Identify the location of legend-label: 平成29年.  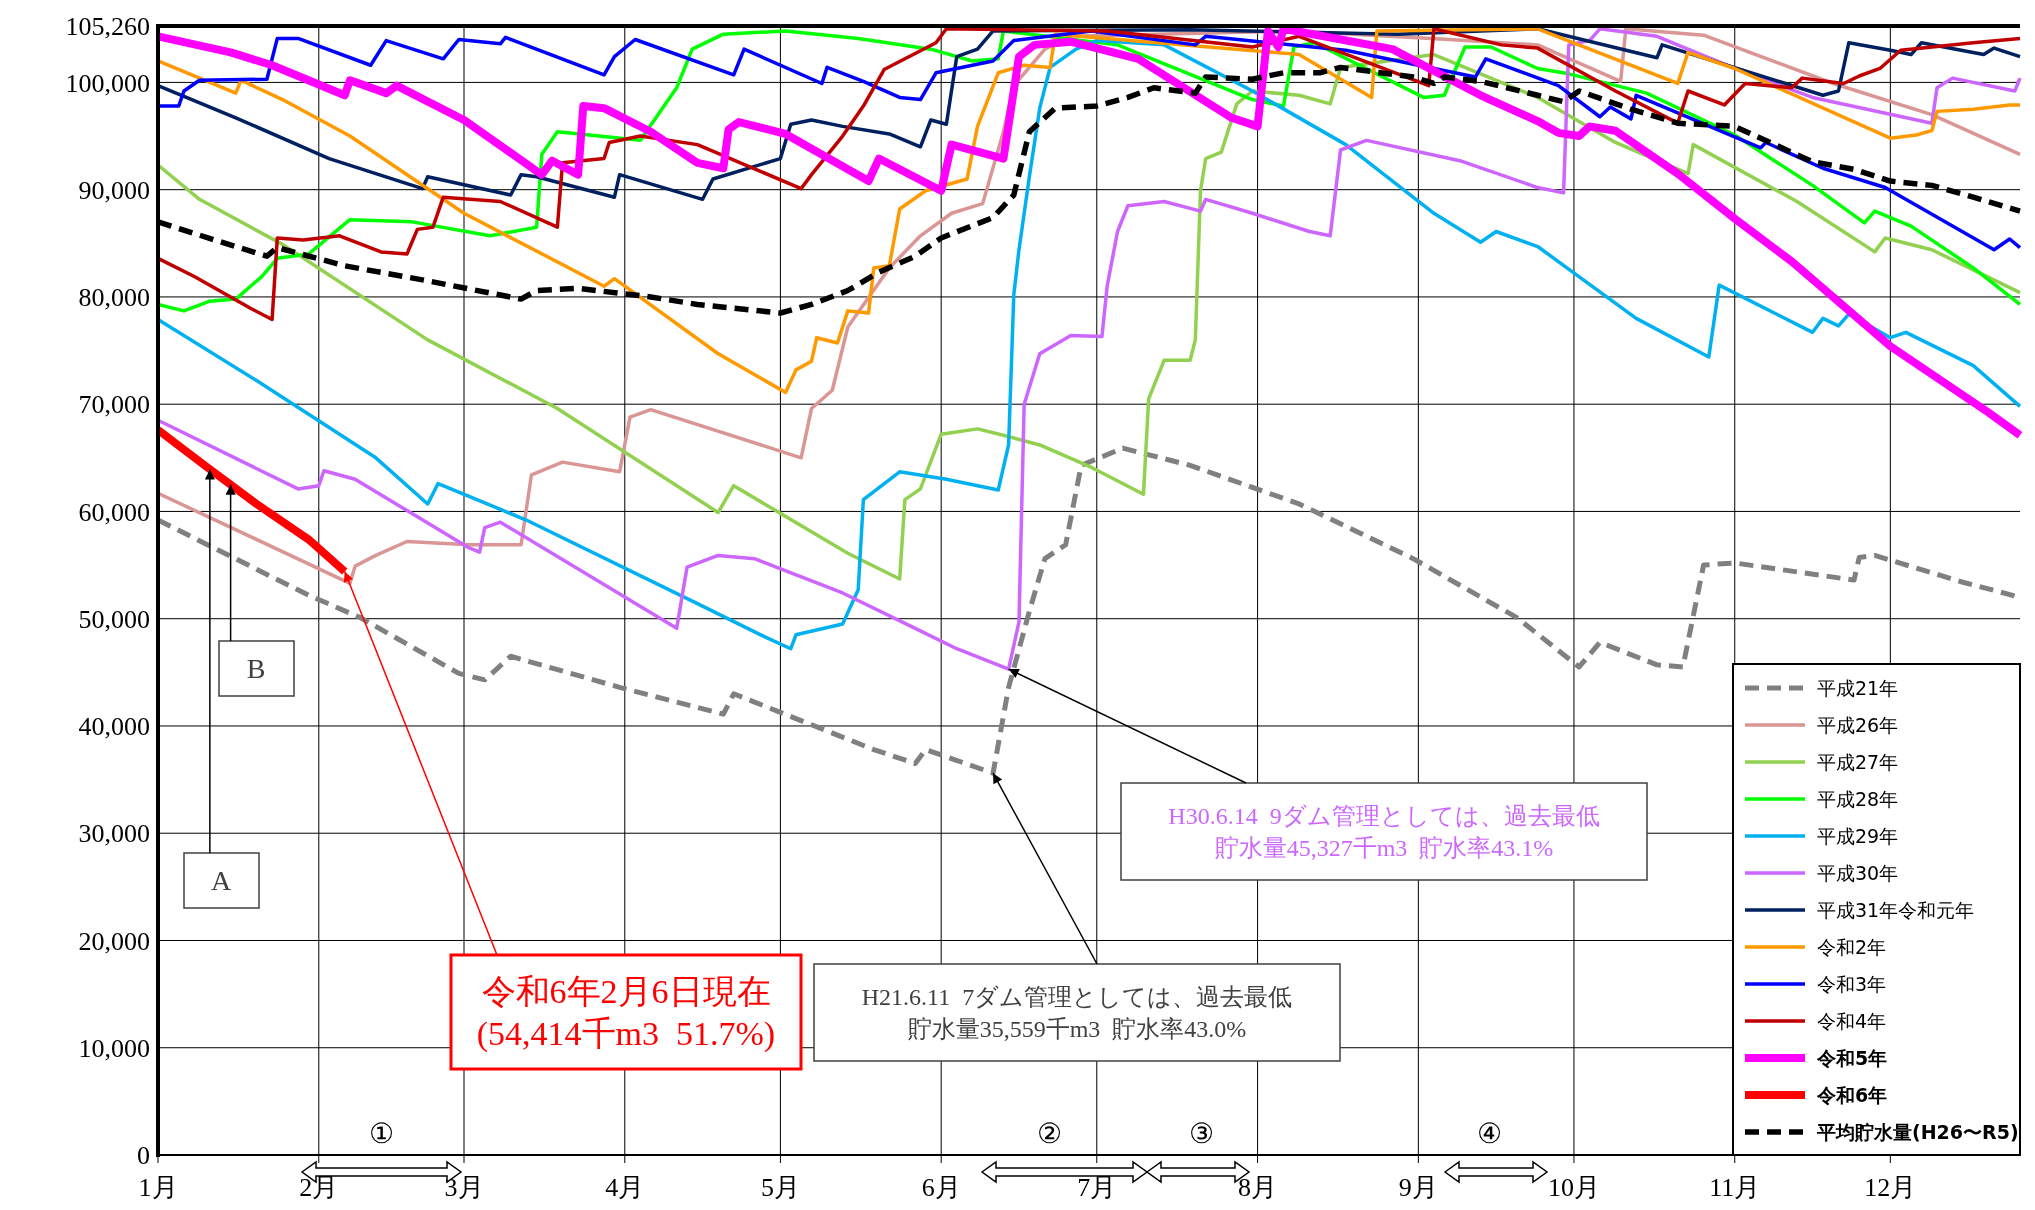
(1858, 835).